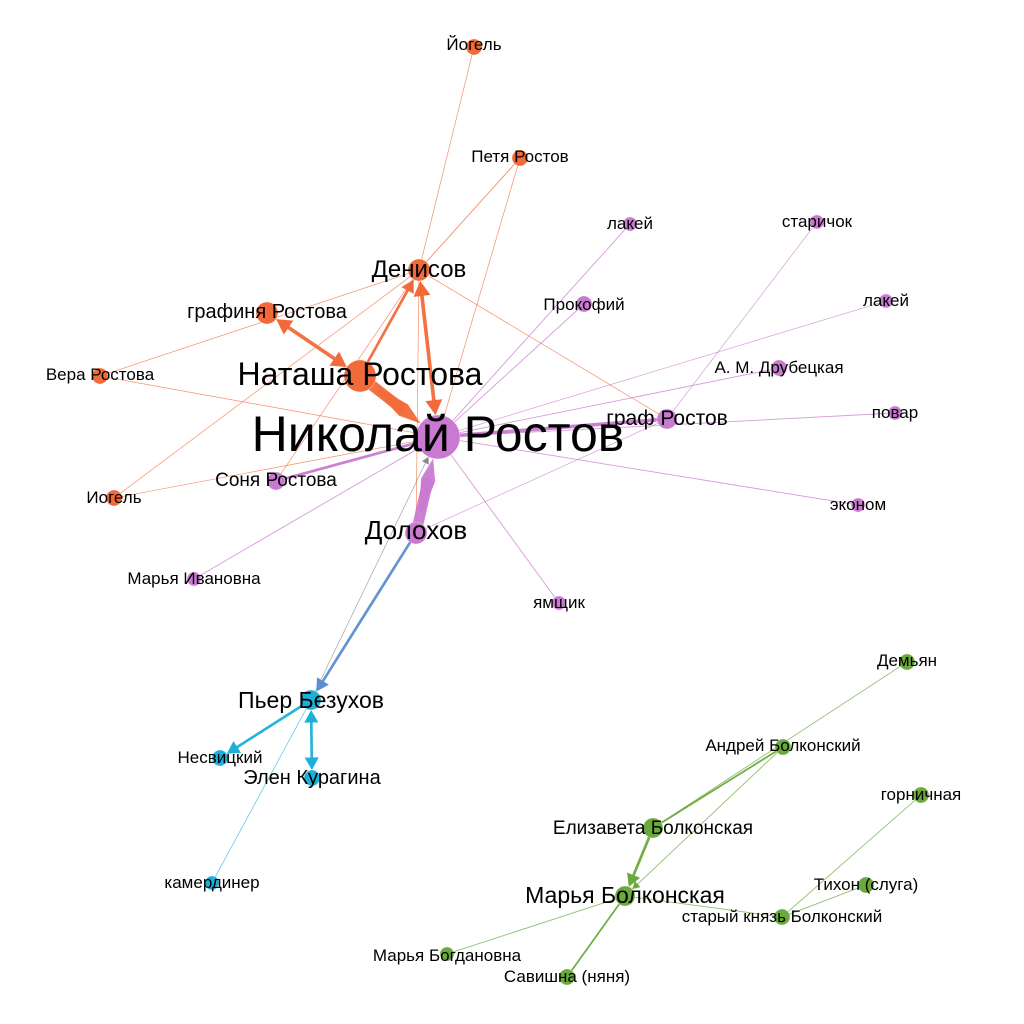 The width and height of the screenshot is (1024, 1024). I want to click on arrowhead-natasha-denisov, so click(407, 286).